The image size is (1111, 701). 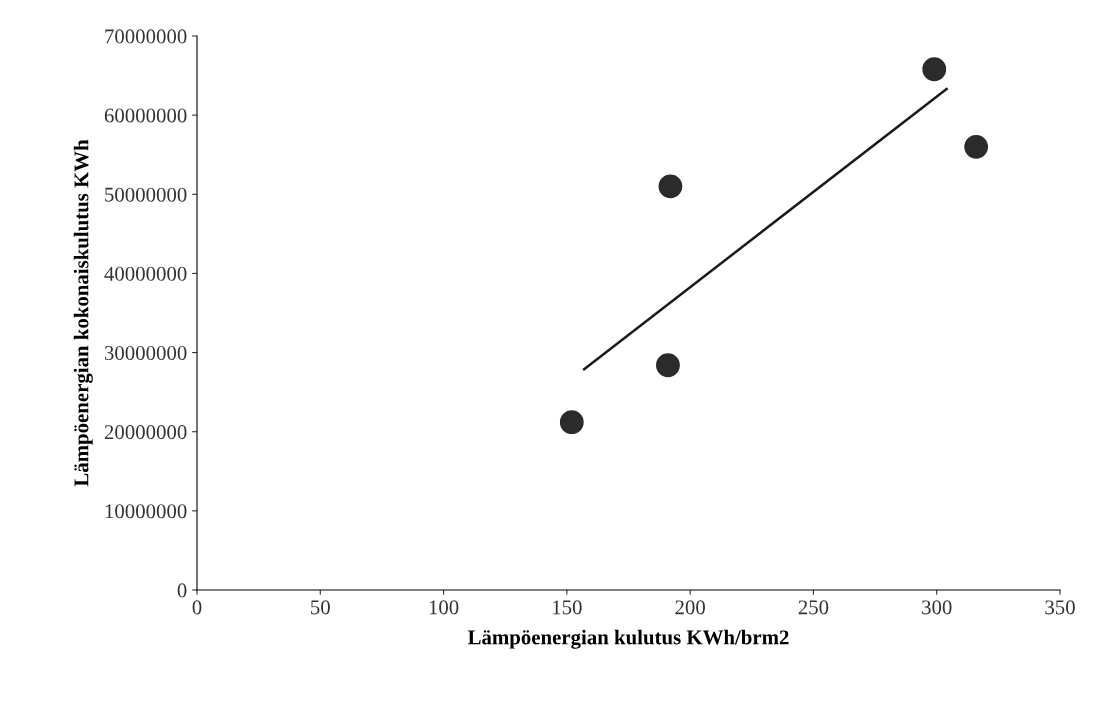 What do you see at coordinates (567, 607) in the screenshot?
I see `x-tick-label: 150` at bounding box center [567, 607].